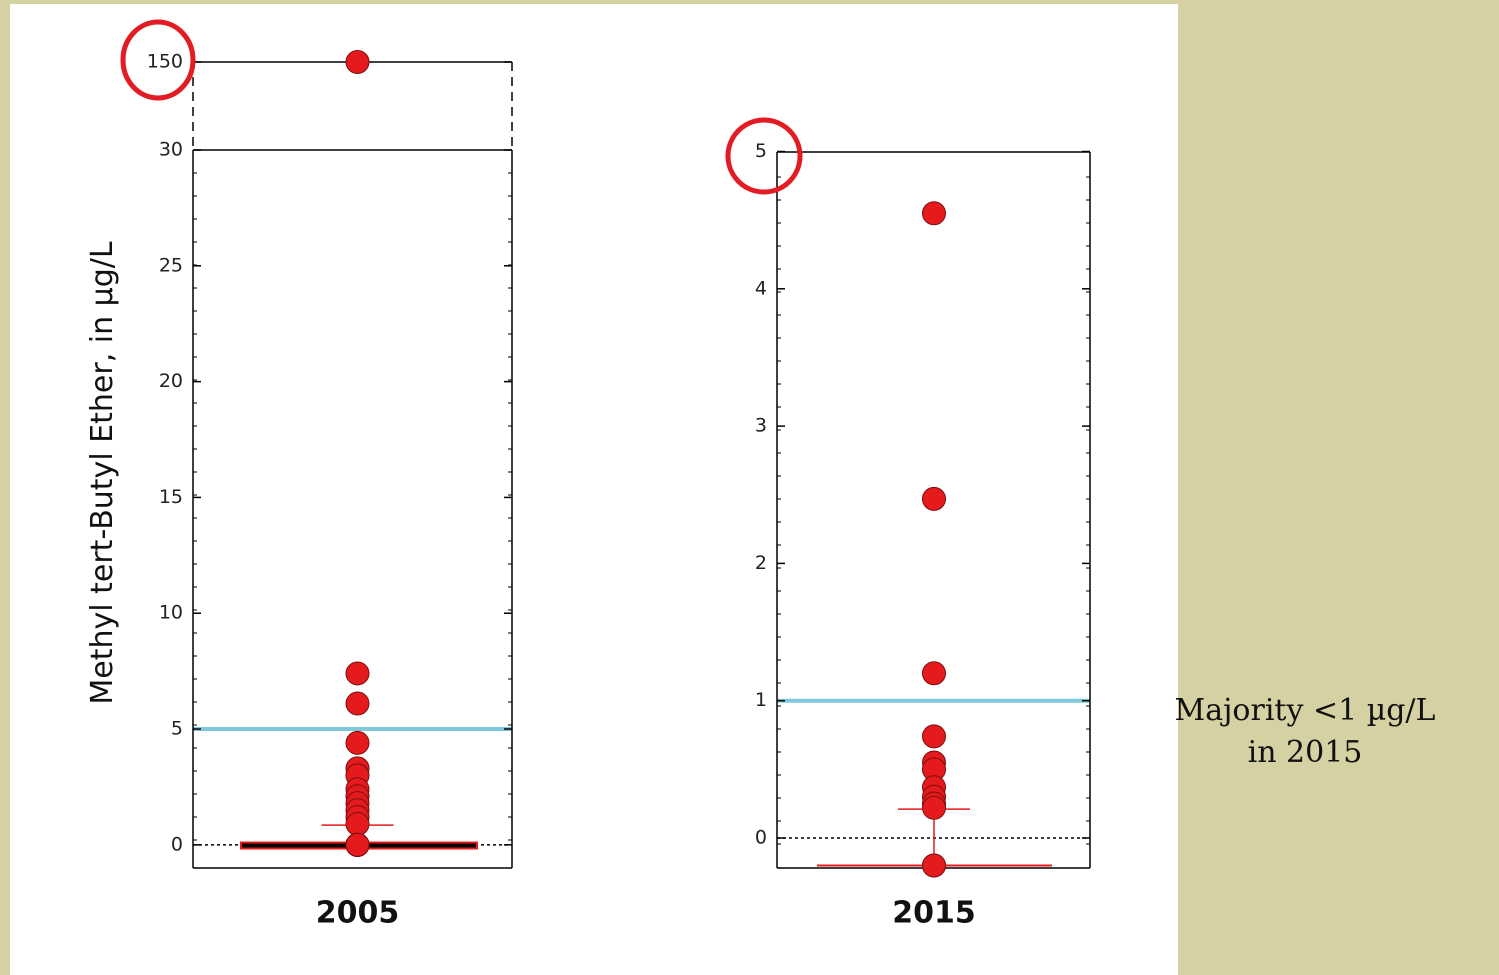  What do you see at coordinates (358, 913) in the screenshot?
I see `x-category-label-2005: 2005` at bounding box center [358, 913].